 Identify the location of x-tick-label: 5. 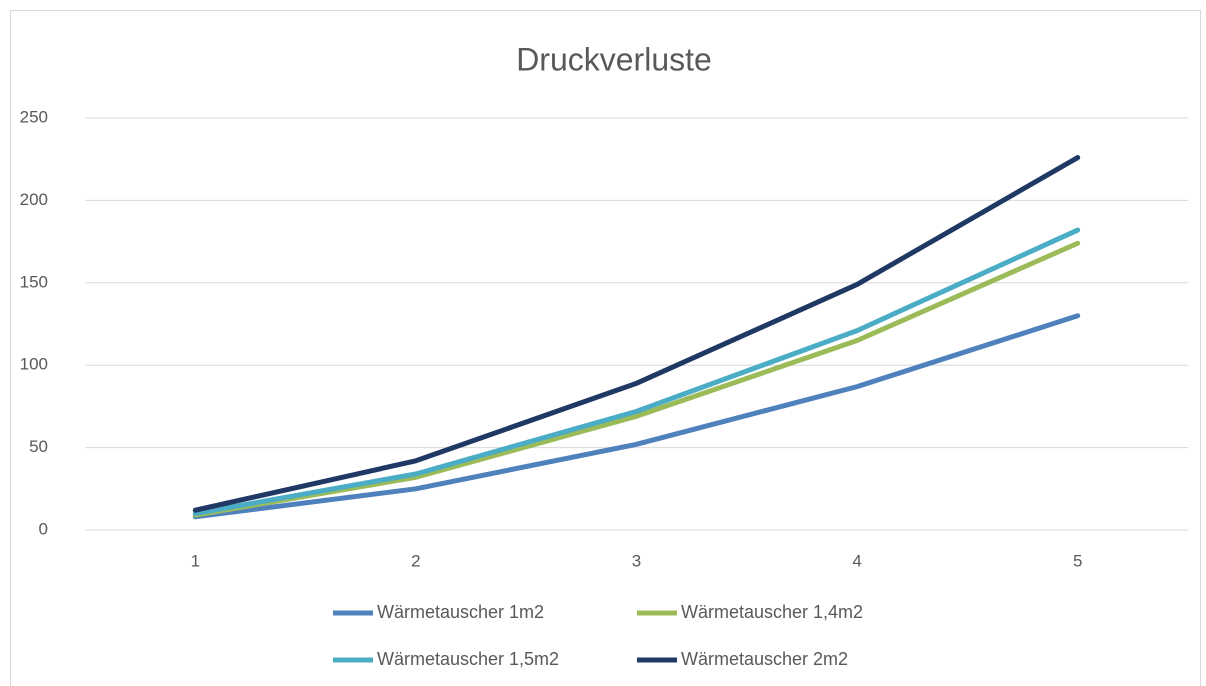
(1077, 560).